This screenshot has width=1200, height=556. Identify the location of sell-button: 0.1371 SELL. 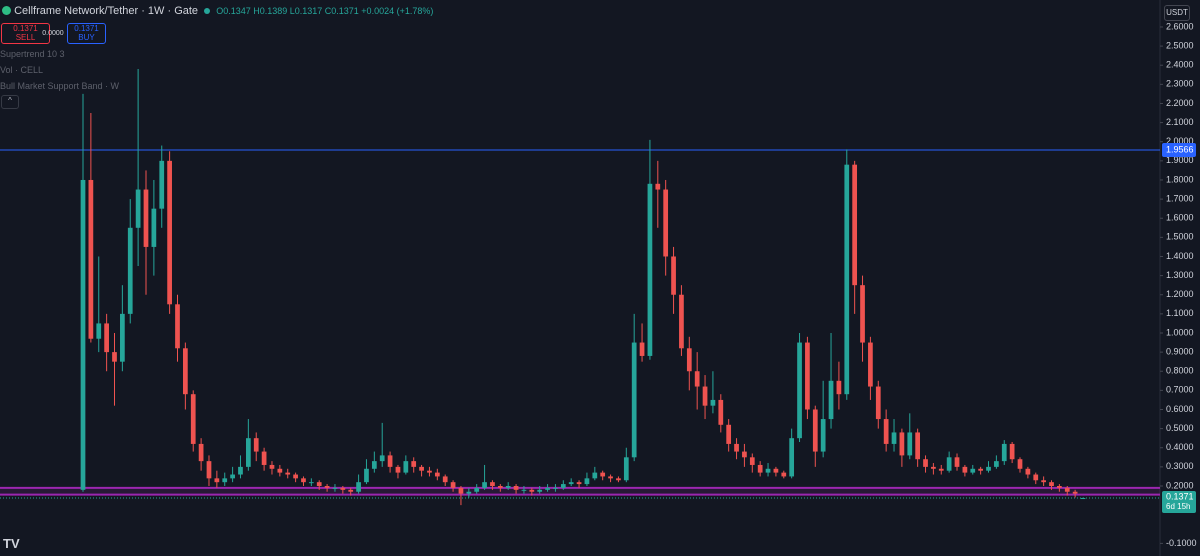
(25, 33).